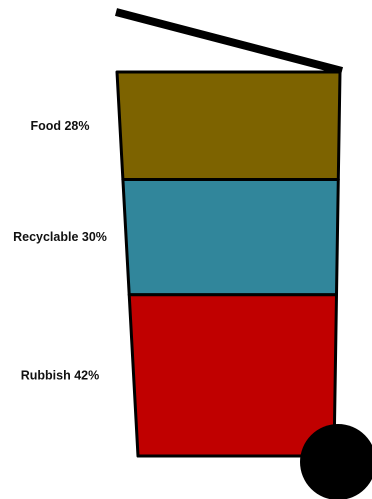  I want to click on label-rubbish: Rubbish 42%, so click(60, 375).